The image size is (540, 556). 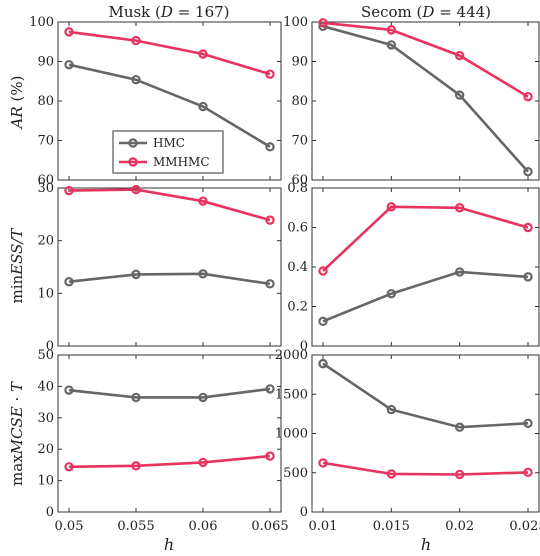 I want to click on y-tick-label: 50, so click(x=45, y=355).